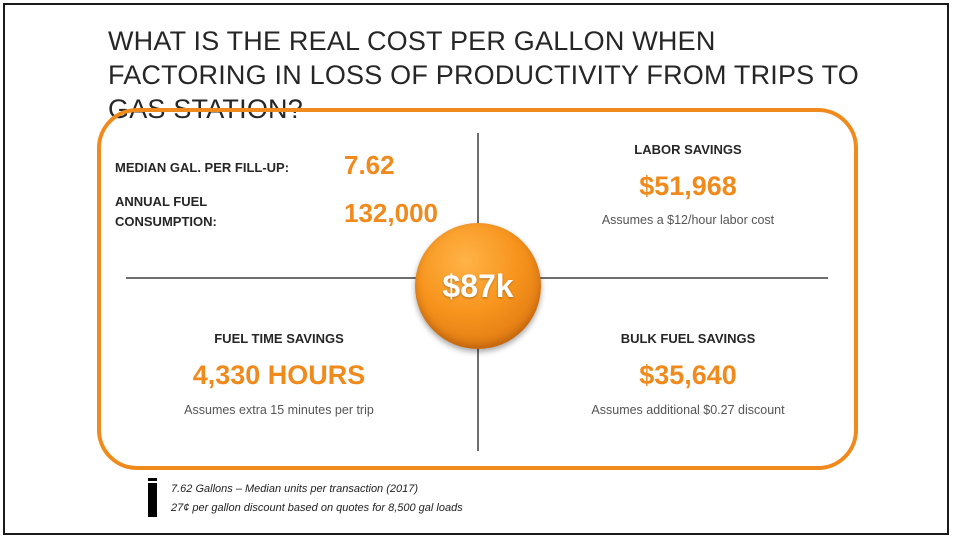  What do you see at coordinates (688, 220) in the screenshot?
I see `labor-savings-note: Assumes a $12/hour labor cost` at bounding box center [688, 220].